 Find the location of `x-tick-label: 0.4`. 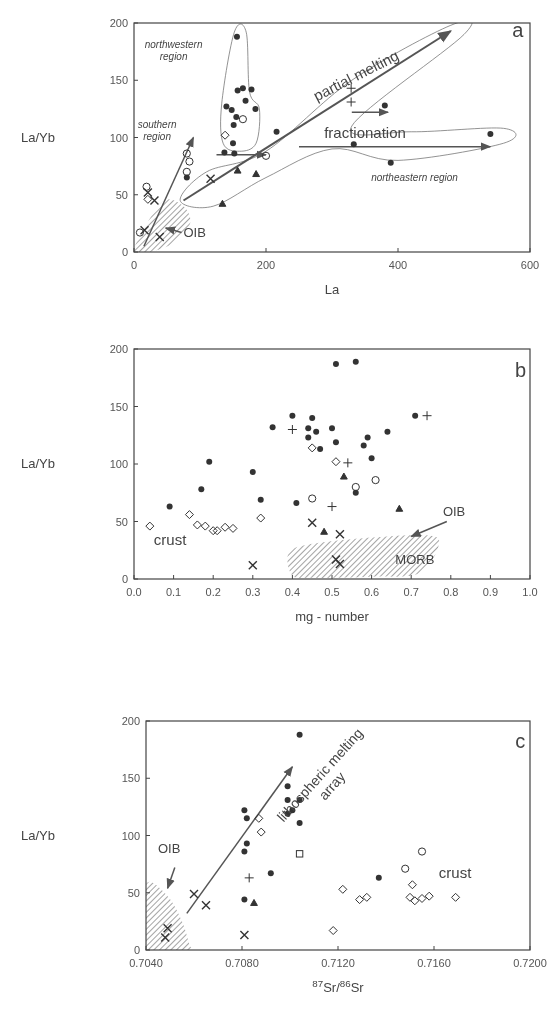

x-tick-label: 0.4 is located at coordinates (292, 592).